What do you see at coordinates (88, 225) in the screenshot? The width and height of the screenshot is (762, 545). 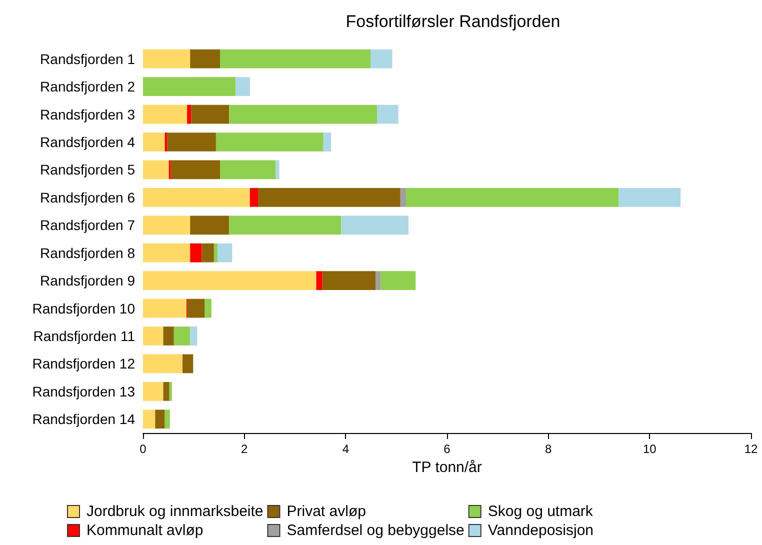 I see `y-tick-label: Randsfjorden 7` at bounding box center [88, 225].